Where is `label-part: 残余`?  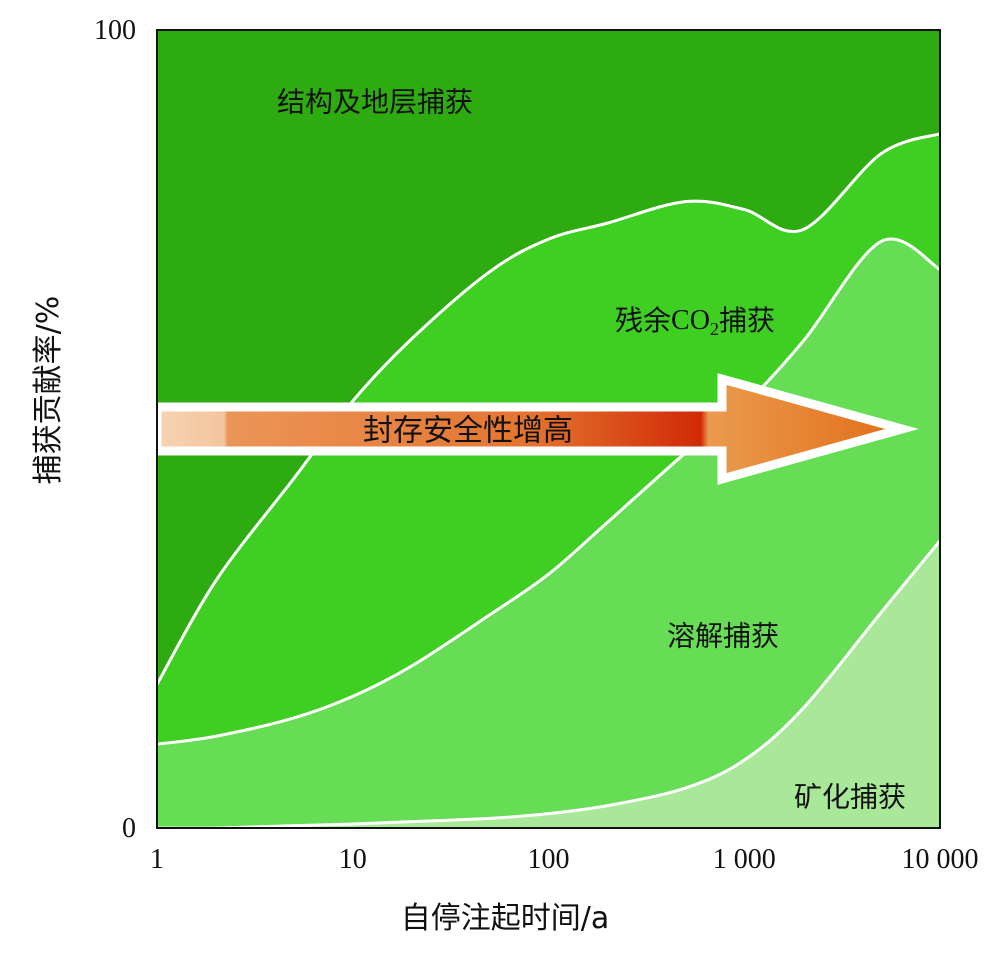
label-part: 残余 is located at coordinates (643, 320).